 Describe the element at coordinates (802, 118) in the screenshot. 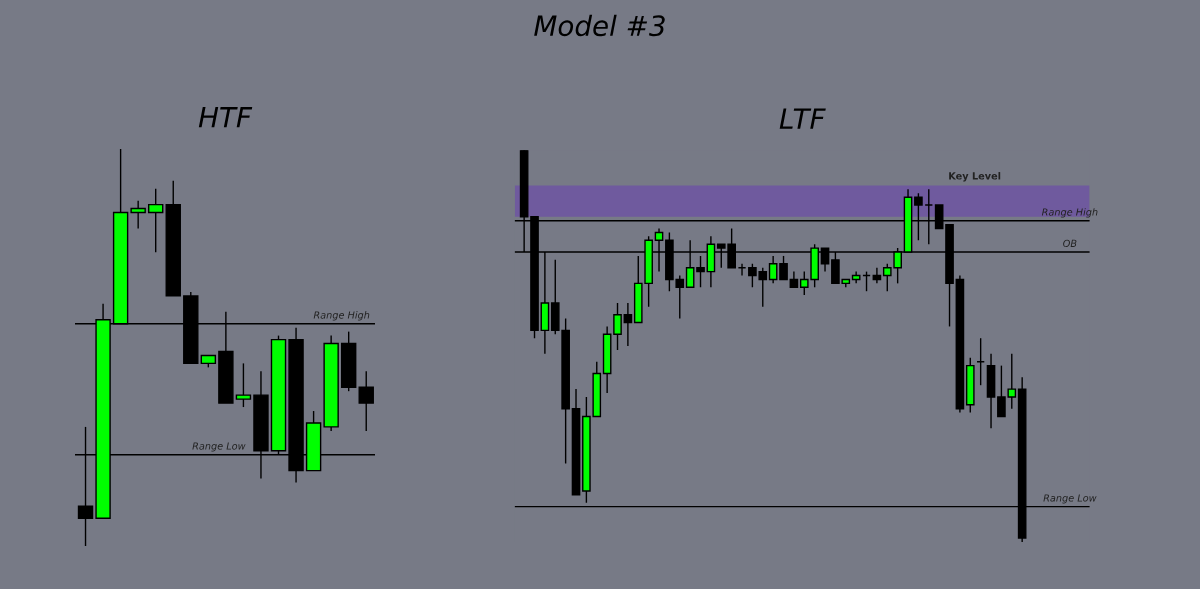

I see `chart-subtitle: LTF` at that location.